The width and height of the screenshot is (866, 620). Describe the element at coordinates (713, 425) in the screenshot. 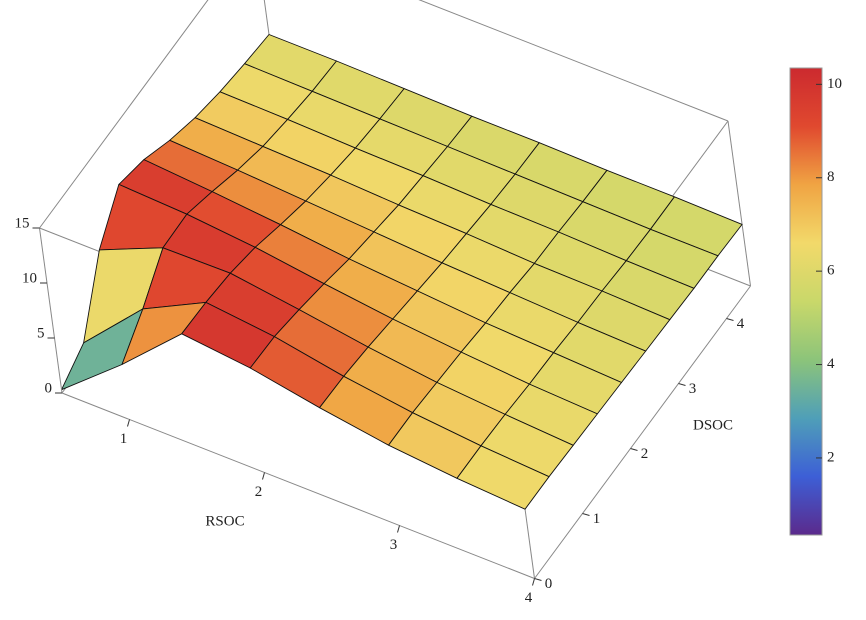

I see `y-axis-label: DSOC` at that location.